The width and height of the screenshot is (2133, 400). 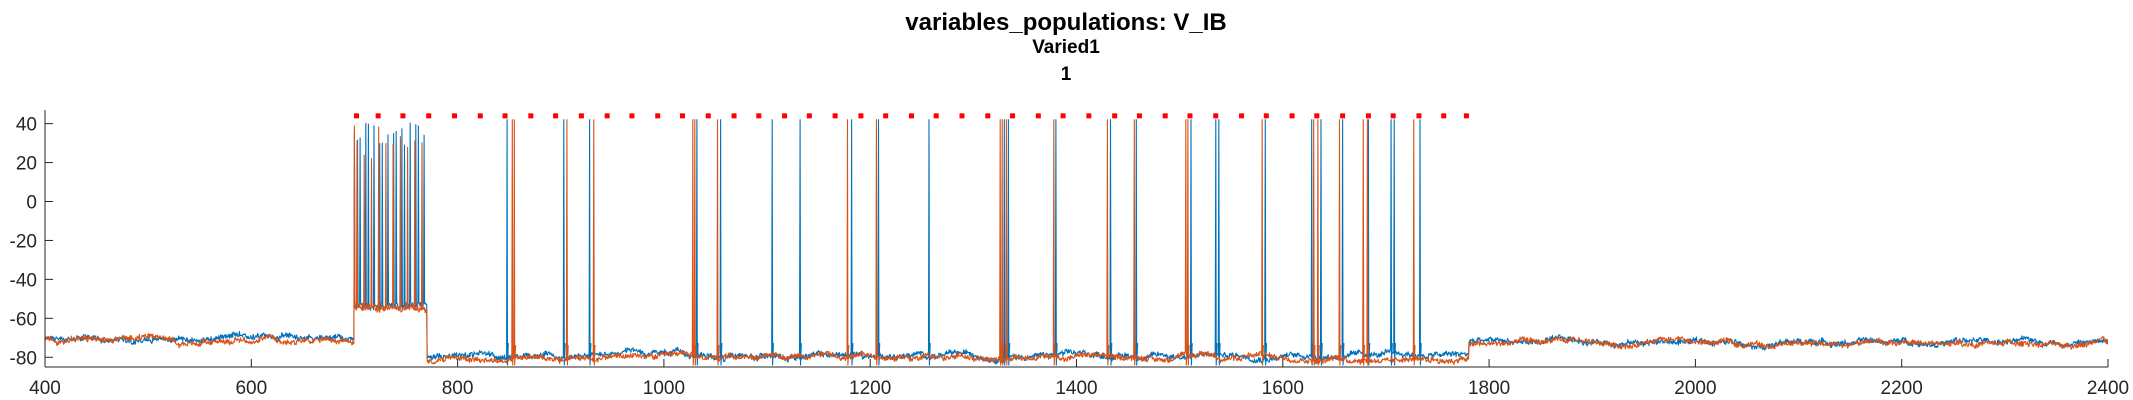 What do you see at coordinates (45, 388) in the screenshot?
I see `x-tick-label: 400` at bounding box center [45, 388].